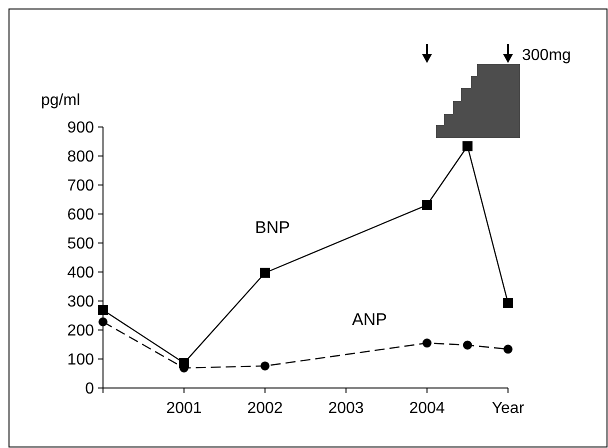  Describe the element at coordinates (80, 244) in the screenshot. I see `y-tick-label: 500` at that location.